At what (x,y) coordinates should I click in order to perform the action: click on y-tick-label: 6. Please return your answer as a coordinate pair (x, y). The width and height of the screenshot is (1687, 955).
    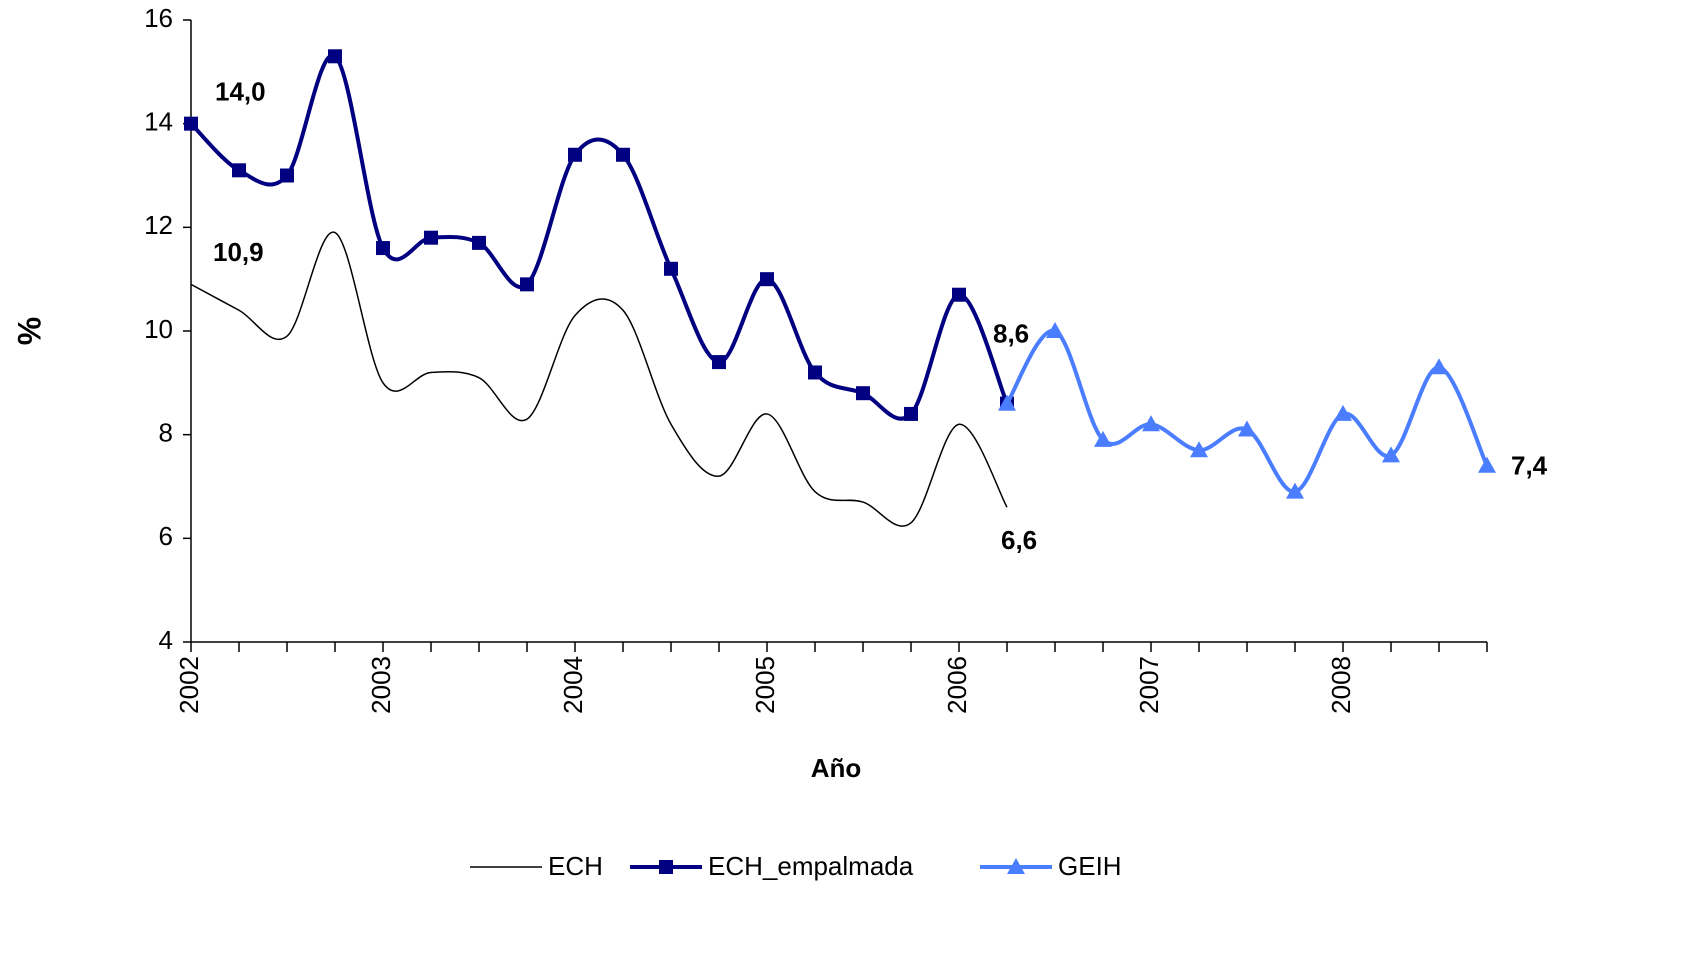
    Looking at the image, I should click on (166, 536).